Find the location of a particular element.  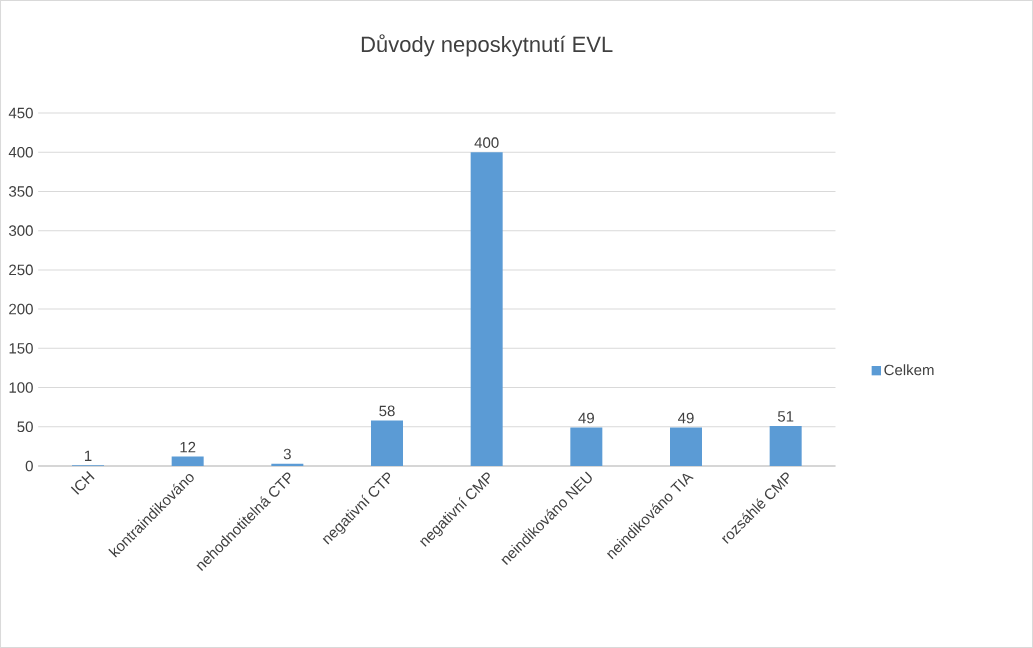

y-tick-label: 300 is located at coordinates (21, 230).